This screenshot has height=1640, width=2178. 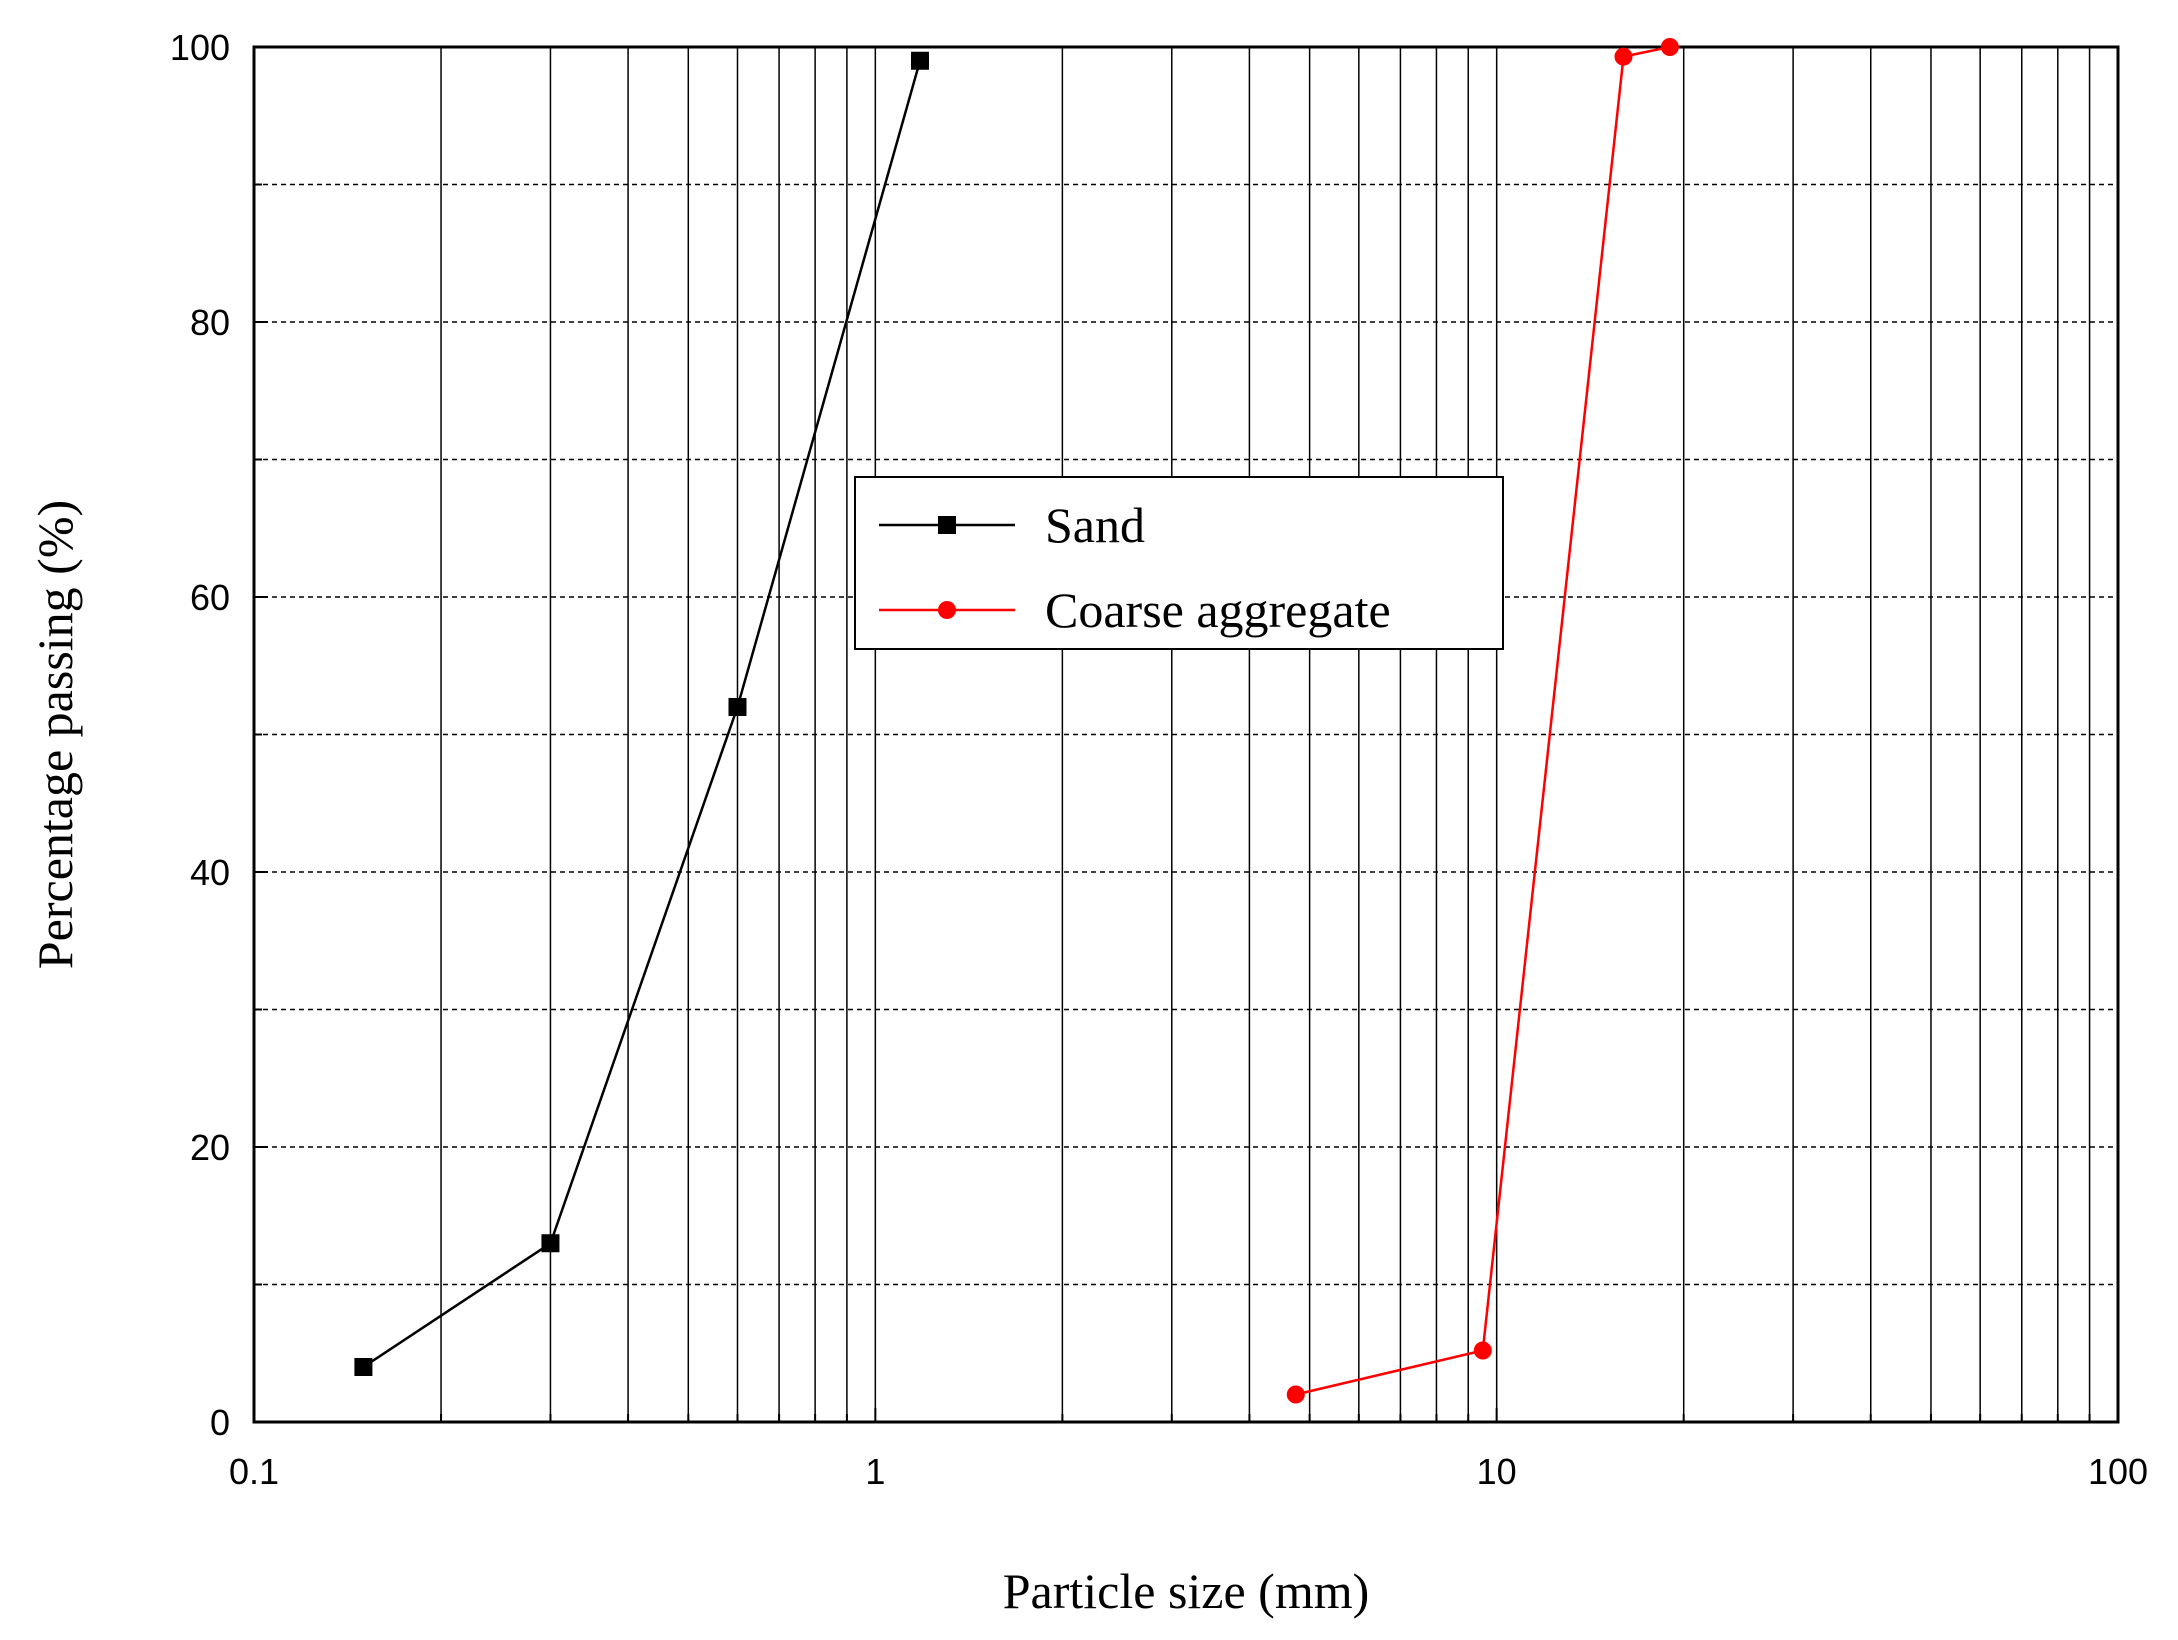 I want to click on legend: Sand Coarse aggregate, so click(x=1179, y=563).